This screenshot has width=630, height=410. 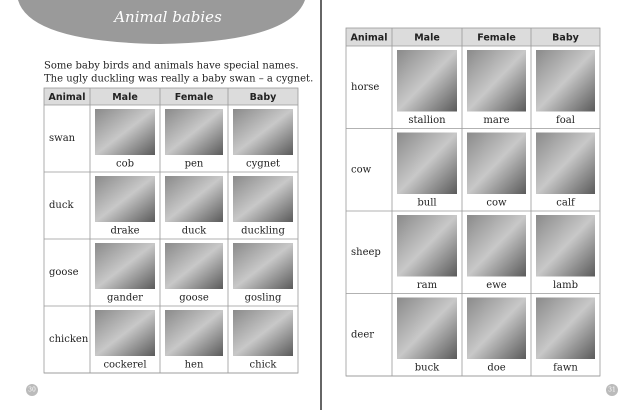 What do you see at coordinates (566, 203) in the screenshot?
I see `baby-name-label: calf` at bounding box center [566, 203].